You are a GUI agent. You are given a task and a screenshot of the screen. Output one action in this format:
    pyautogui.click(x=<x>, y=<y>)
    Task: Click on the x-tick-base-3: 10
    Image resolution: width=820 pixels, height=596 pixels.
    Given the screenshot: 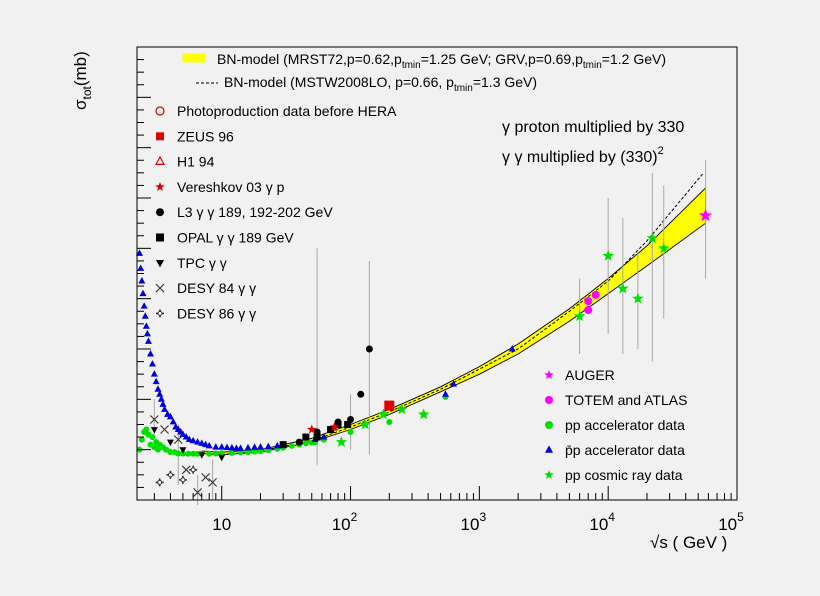 What is the action you would take?
    pyautogui.click(x=598, y=524)
    